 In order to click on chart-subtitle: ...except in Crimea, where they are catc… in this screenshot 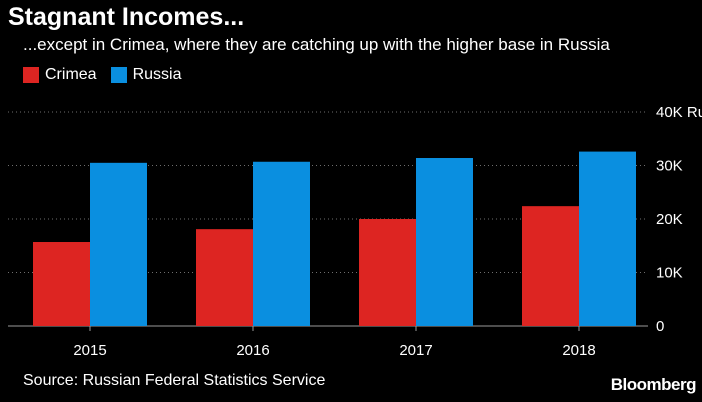, I will do `click(316, 44)`.